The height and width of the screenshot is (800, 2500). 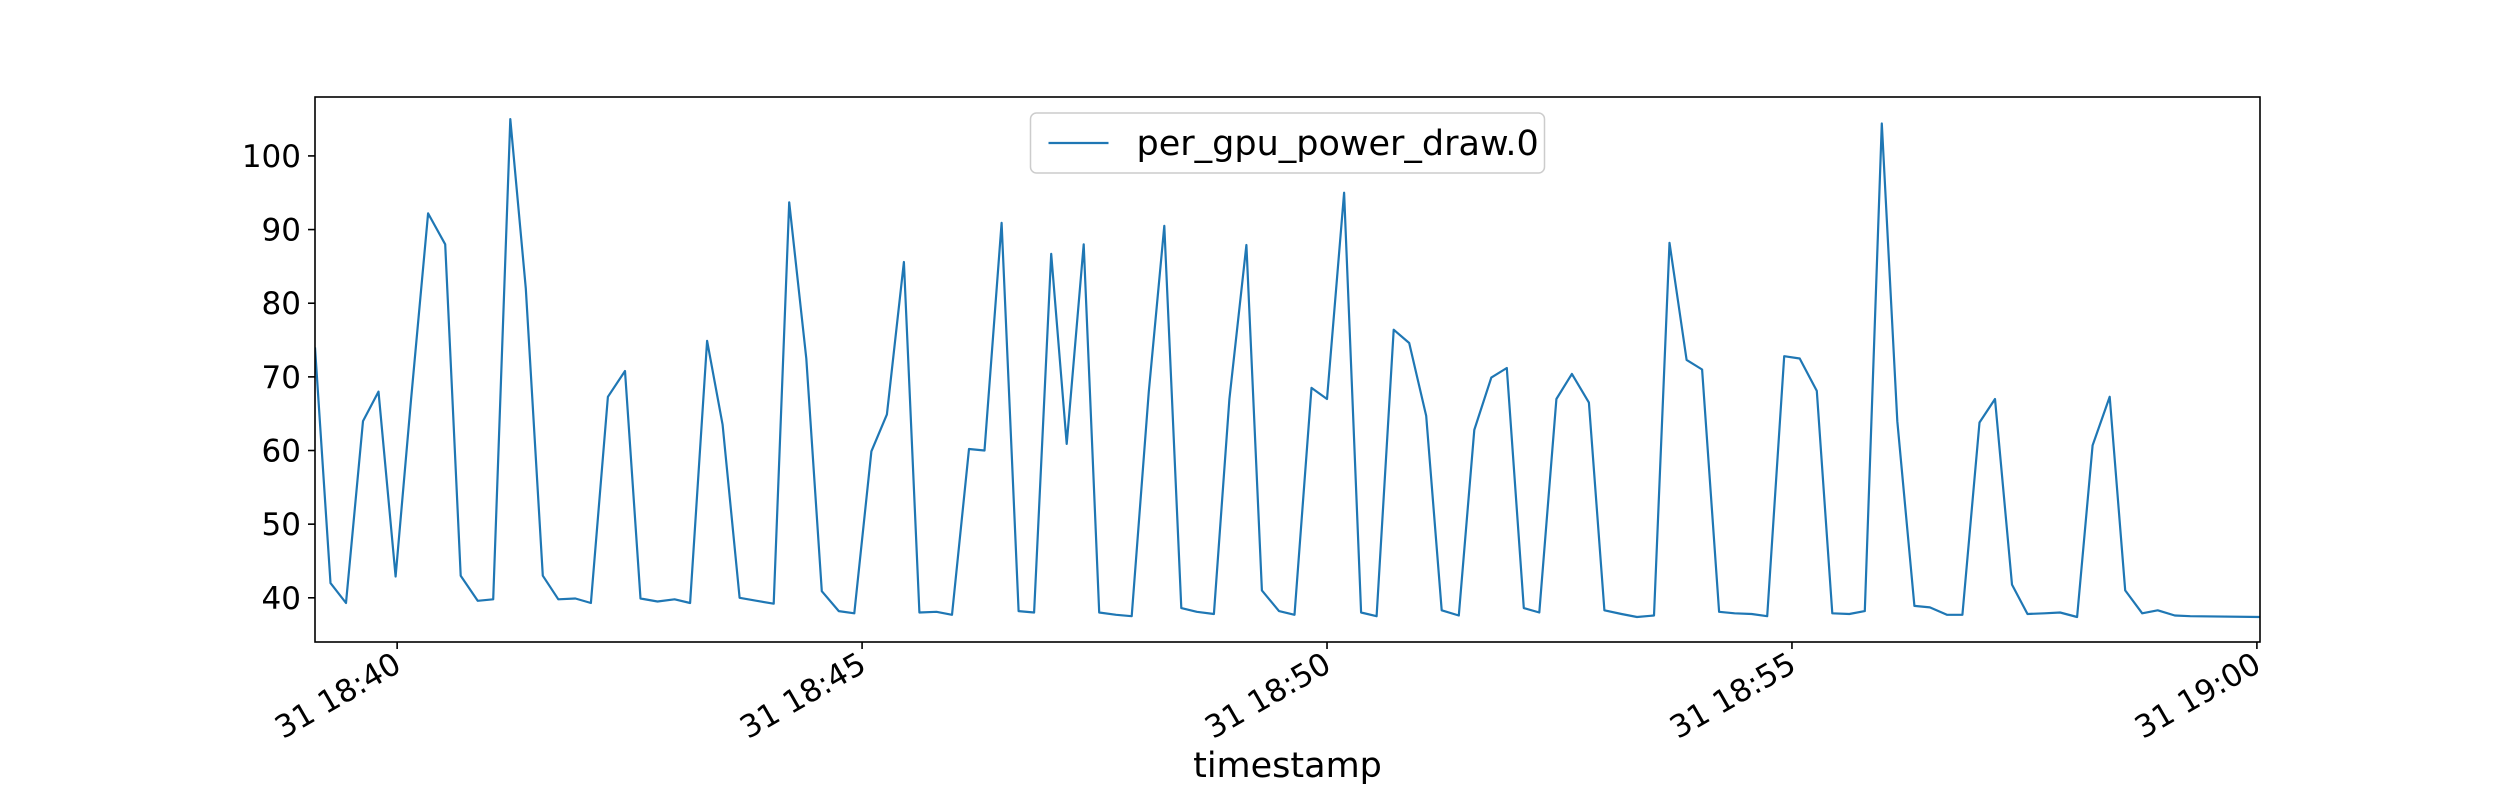 I want to click on legend-label: per_gpu_power_draw.0, so click(x=1338, y=144).